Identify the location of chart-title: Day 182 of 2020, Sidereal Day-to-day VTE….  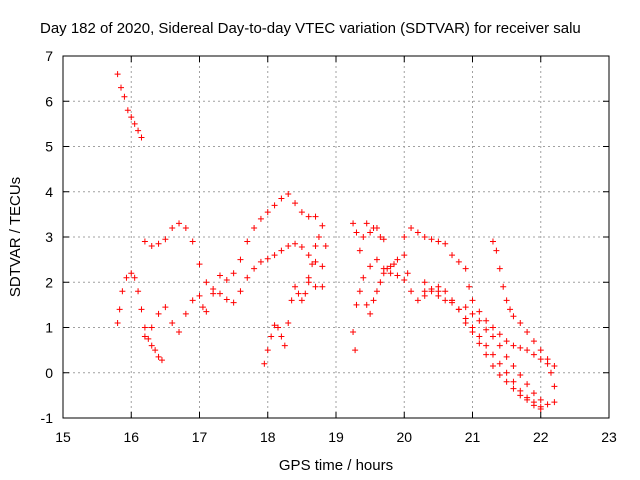
(310, 28).